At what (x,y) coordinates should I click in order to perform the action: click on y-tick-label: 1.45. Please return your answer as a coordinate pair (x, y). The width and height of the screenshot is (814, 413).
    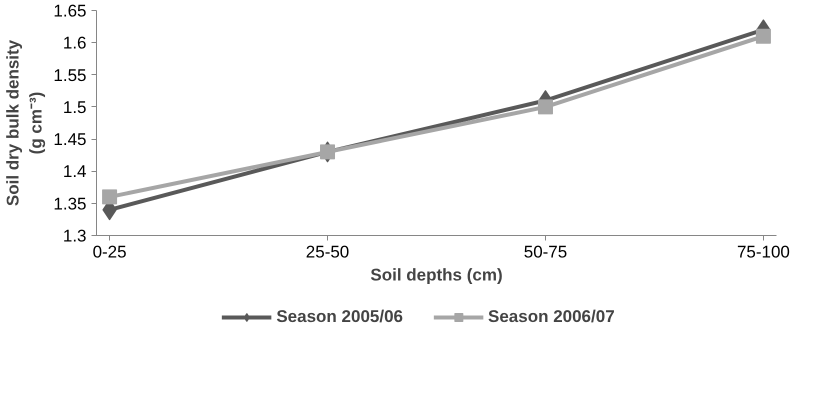
    Looking at the image, I should click on (70, 140).